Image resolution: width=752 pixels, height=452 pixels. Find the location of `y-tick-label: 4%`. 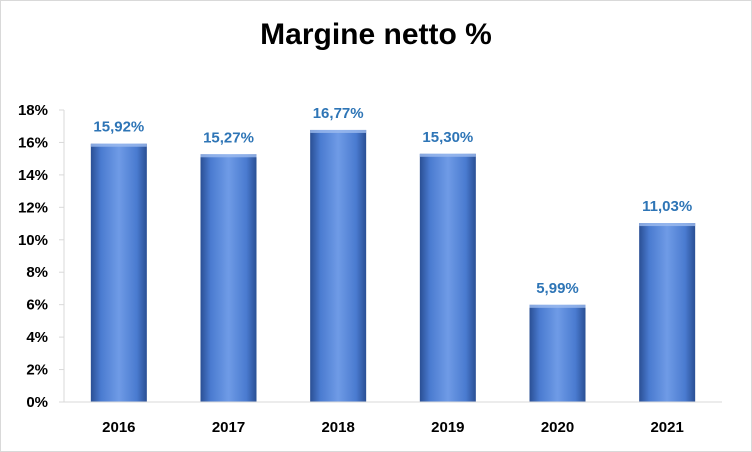

y-tick-label: 4% is located at coordinates (37, 337).